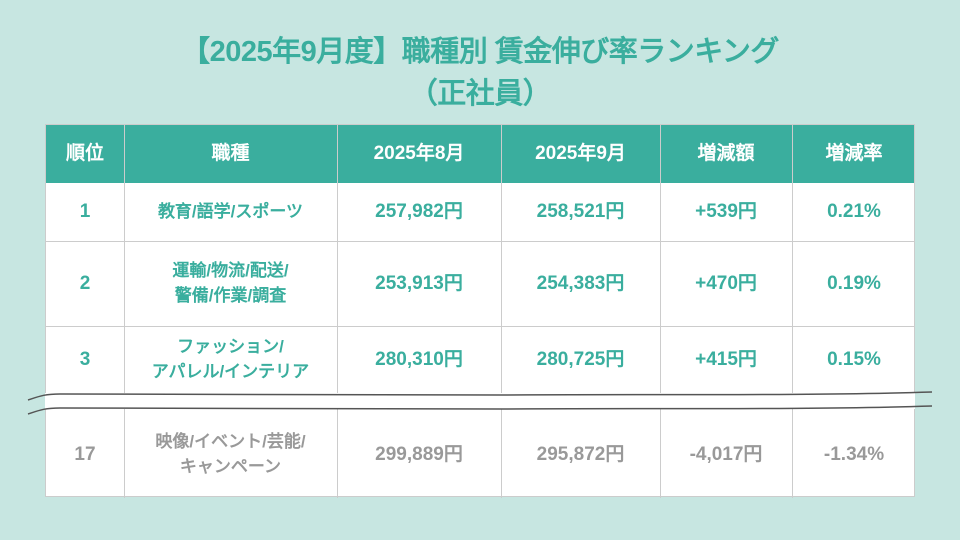  Describe the element at coordinates (419, 283) in the screenshot. I see `cell-aug: 253,913円` at that location.